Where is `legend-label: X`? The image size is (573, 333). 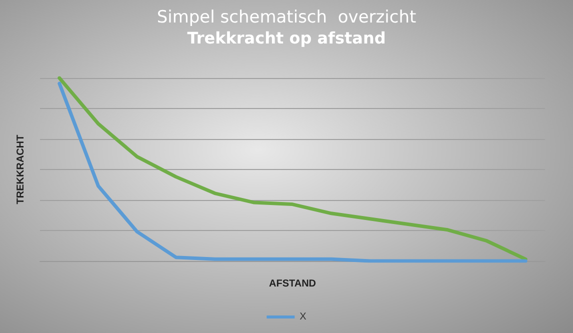
legend-label: X is located at coordinates (303, 317).